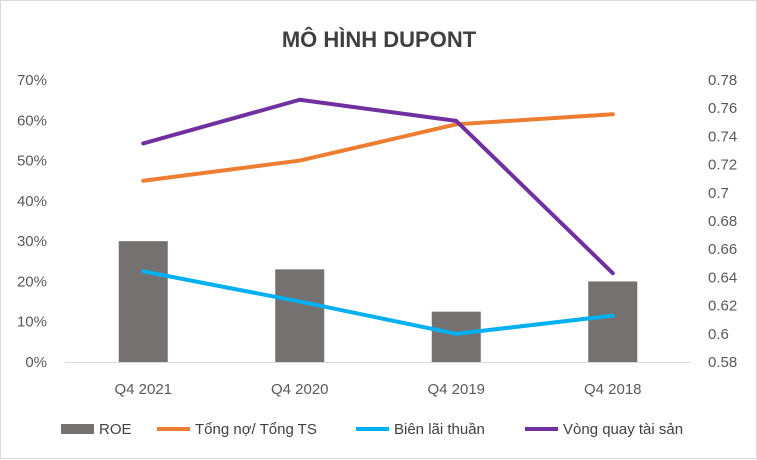 The width and height of the screenshot is (757, 460). I want to click on y-right-tick-label: 0.6, so click(718, 334).